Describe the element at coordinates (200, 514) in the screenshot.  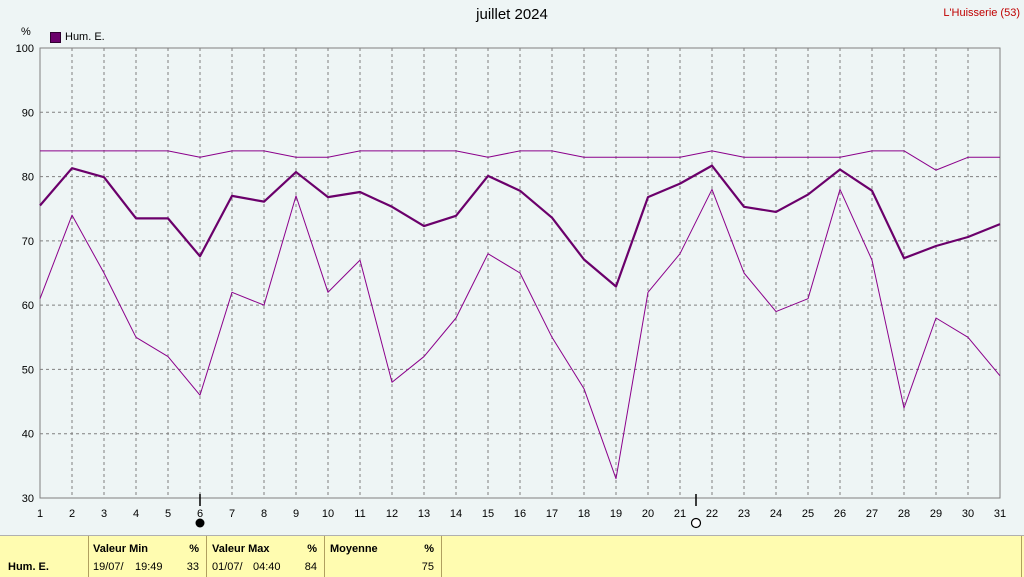
I see `x-tick-label: 6` at that location.